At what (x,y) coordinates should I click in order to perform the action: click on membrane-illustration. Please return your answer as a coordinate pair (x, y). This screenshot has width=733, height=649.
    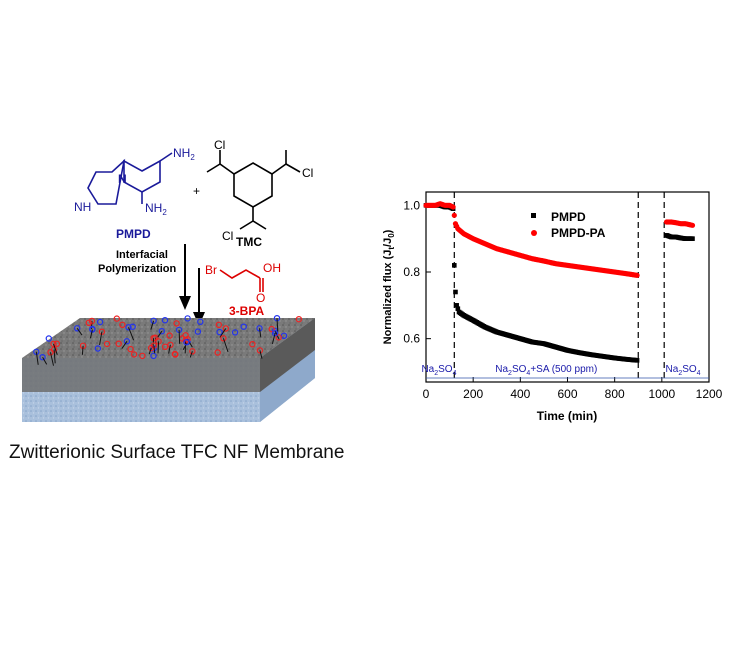
    Looking at the image, I should click on (168, 369).